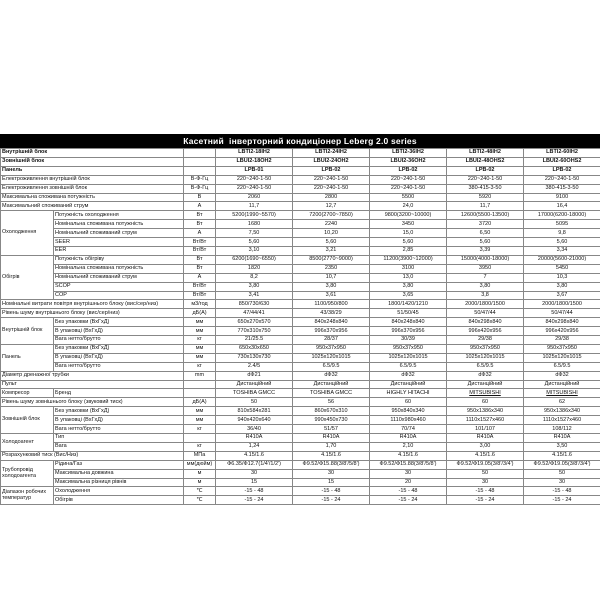 This screenshot has width=600, height=600. What do you see at coordinates (562, 446) in the screenshot?
I see `value-text: 3,50` at bounding box center [562, 446].